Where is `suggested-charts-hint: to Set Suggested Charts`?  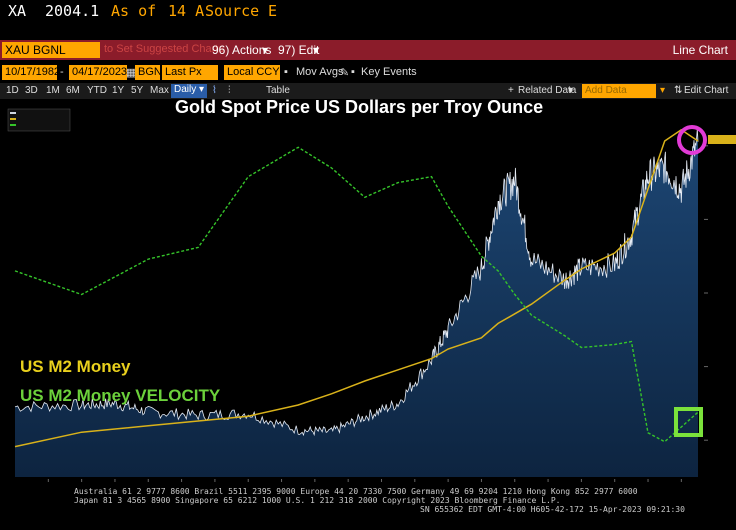 suggested-charts-hint: to Set Suggested Charts is located at coordinates (164, 49).